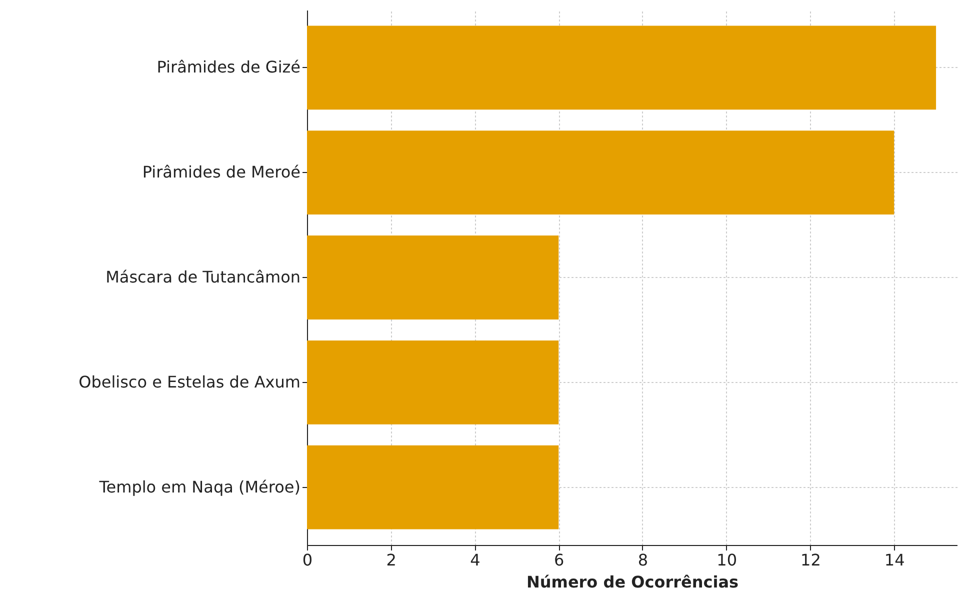  I want to click on x-tick-label: 4, so click(475, 560).